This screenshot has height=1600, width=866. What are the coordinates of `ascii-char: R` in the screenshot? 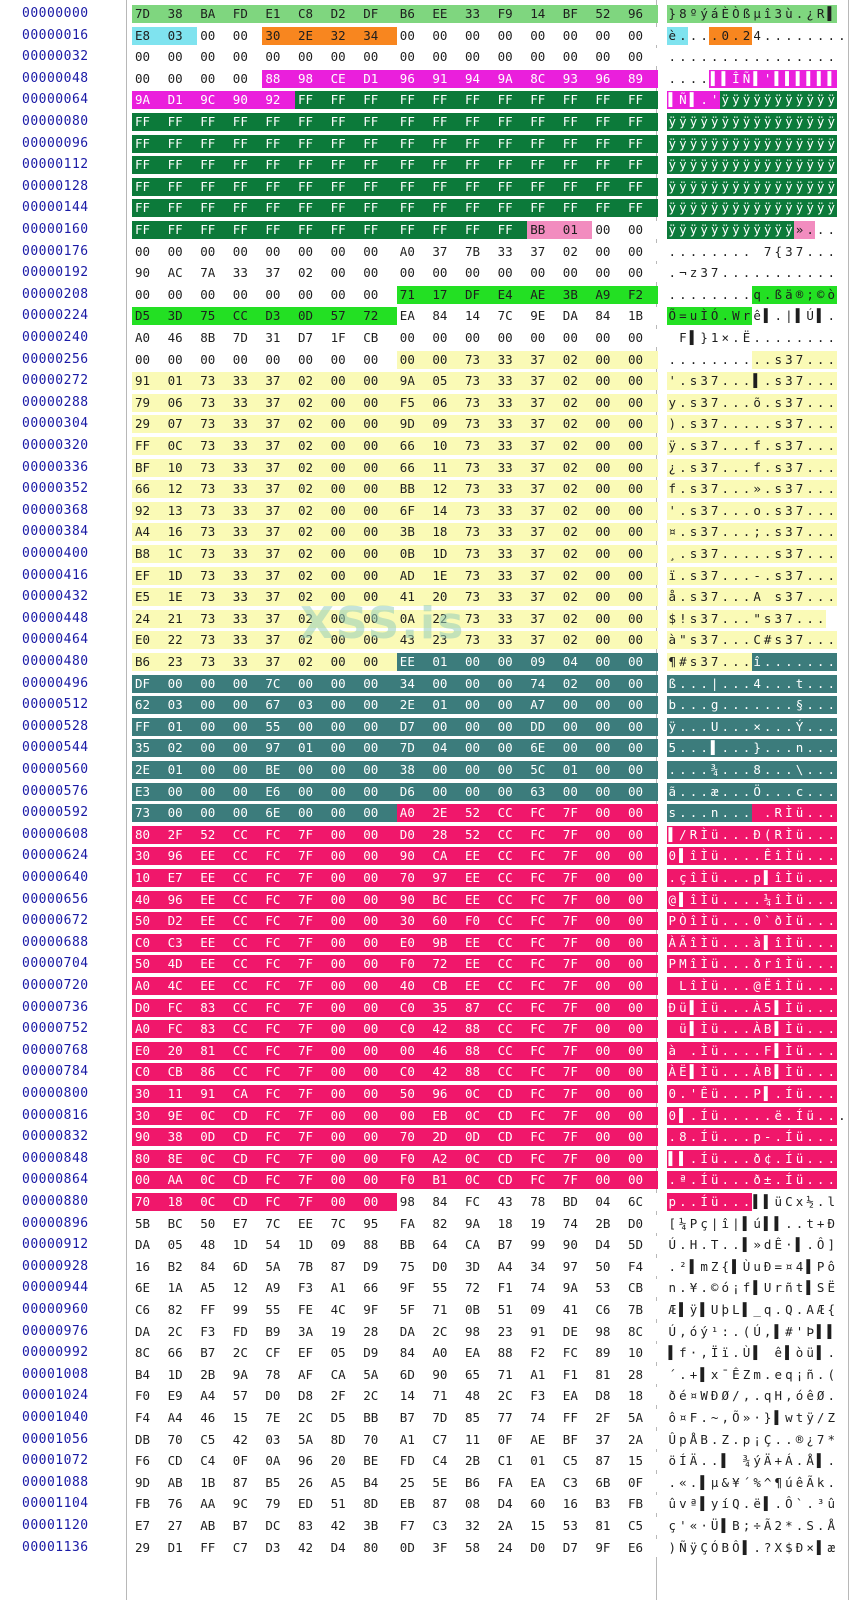 It's located at (693, 834).